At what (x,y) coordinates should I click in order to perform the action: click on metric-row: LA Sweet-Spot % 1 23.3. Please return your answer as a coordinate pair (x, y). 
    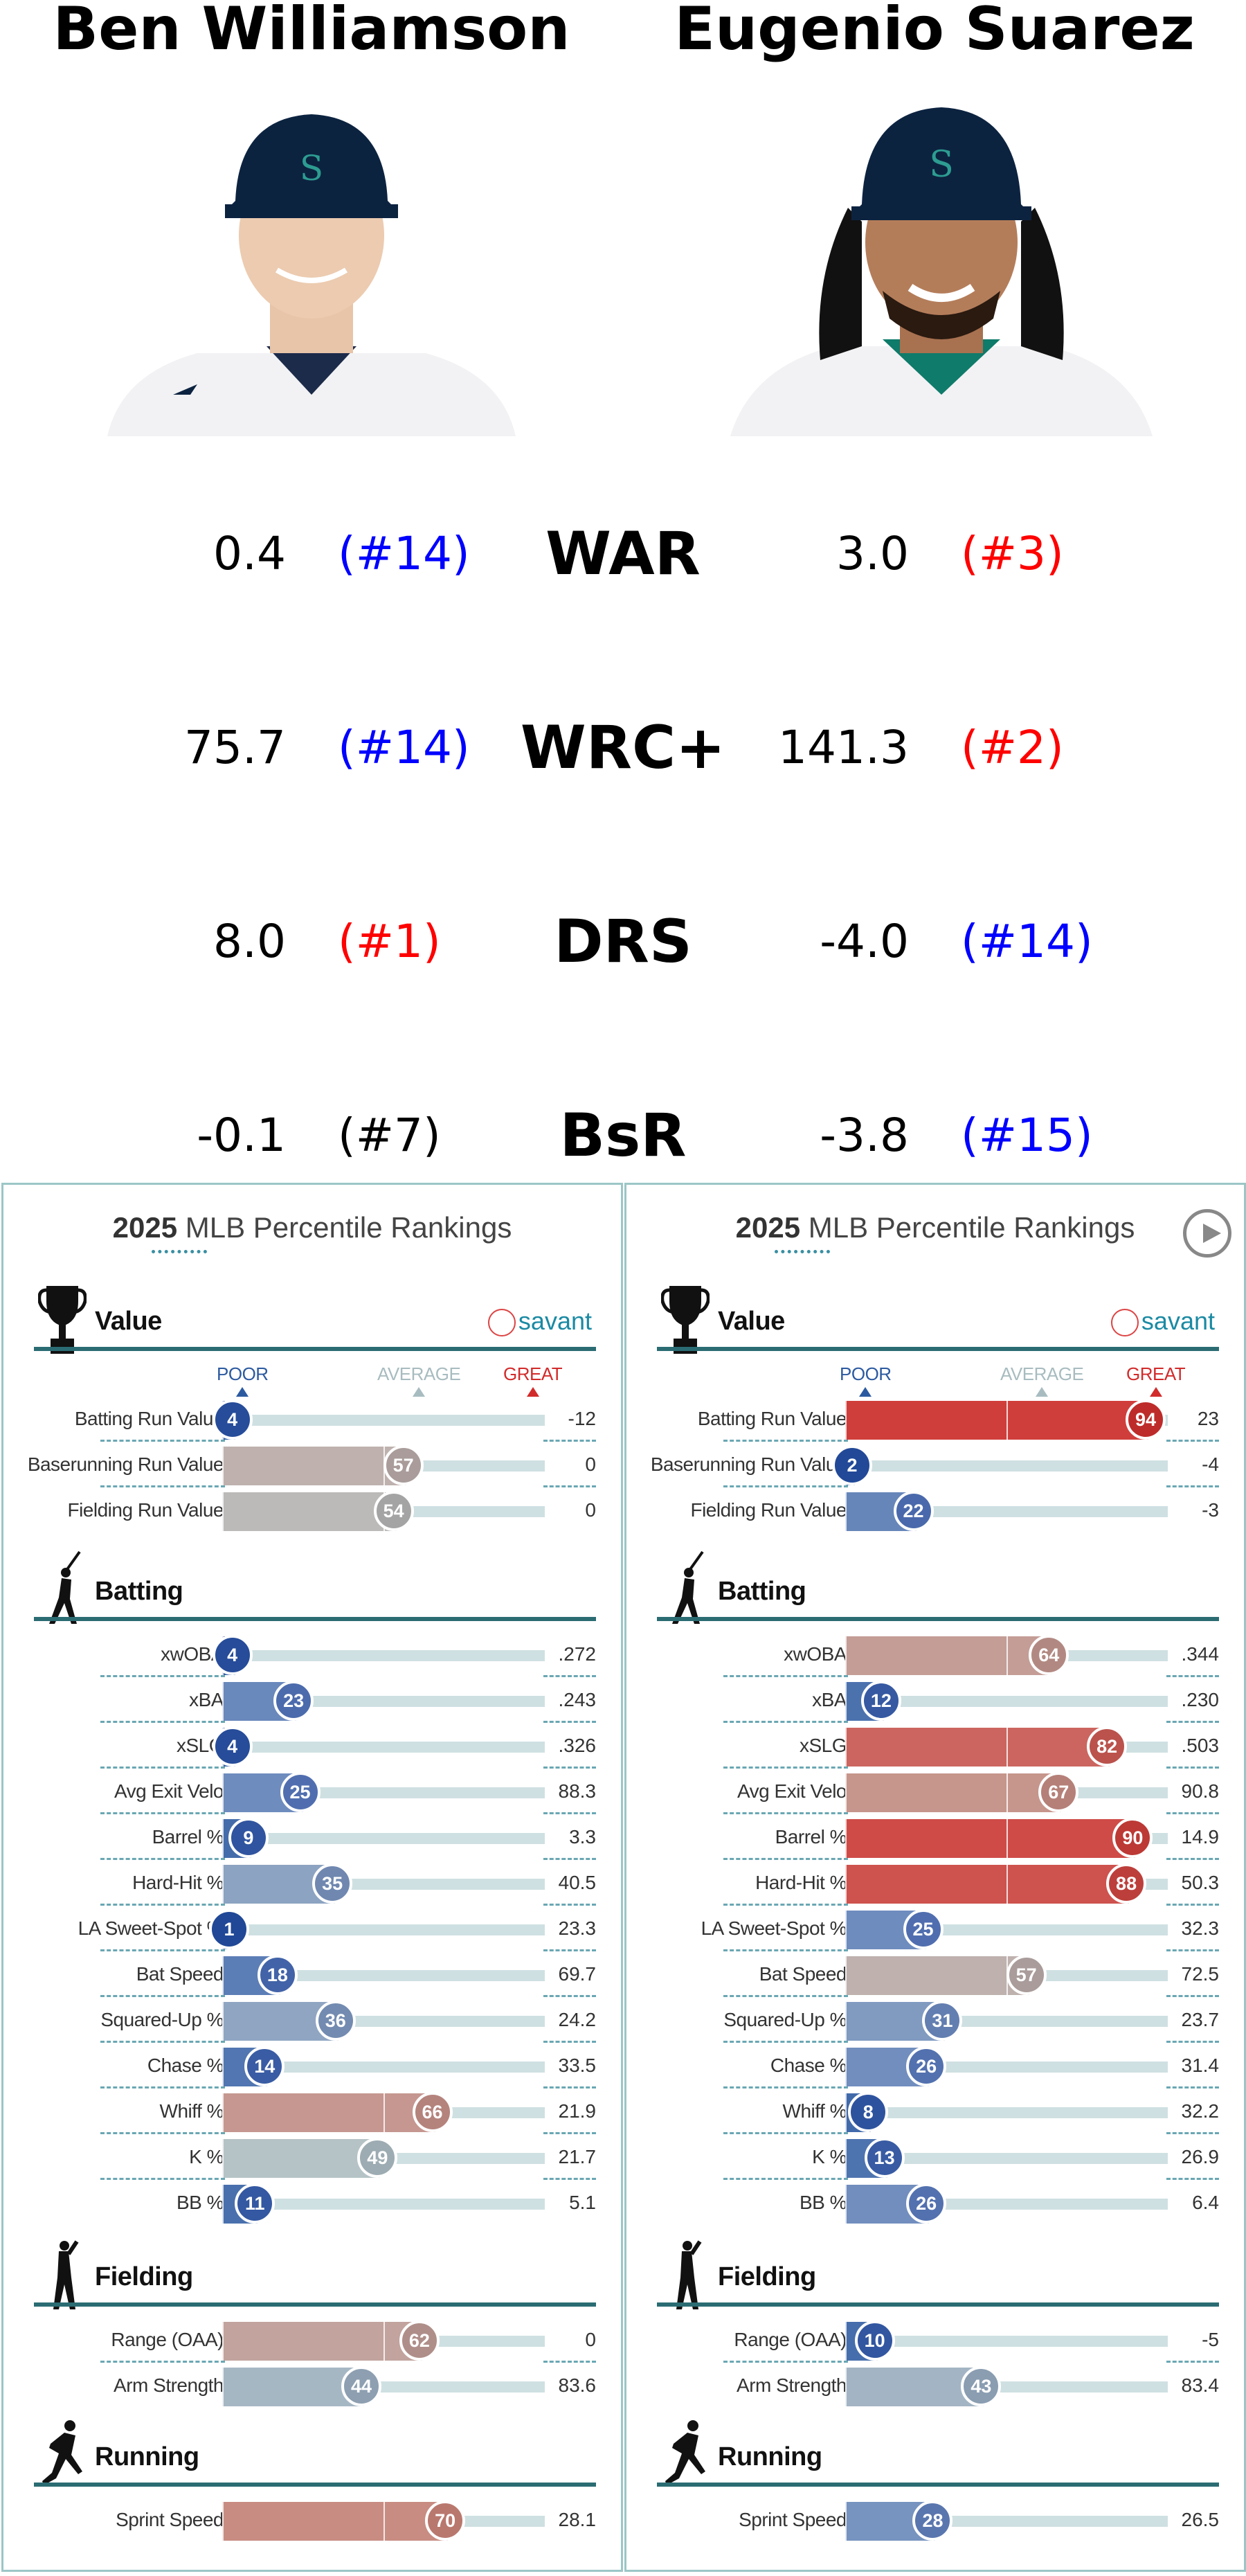
    Looking at the image, I should click on (314, 1929).